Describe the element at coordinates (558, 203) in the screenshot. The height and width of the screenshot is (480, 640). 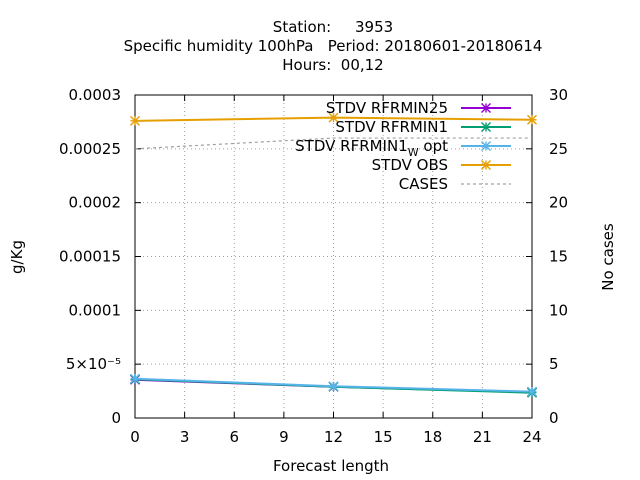
I see `y2-tick-label-4: 20` at that location.